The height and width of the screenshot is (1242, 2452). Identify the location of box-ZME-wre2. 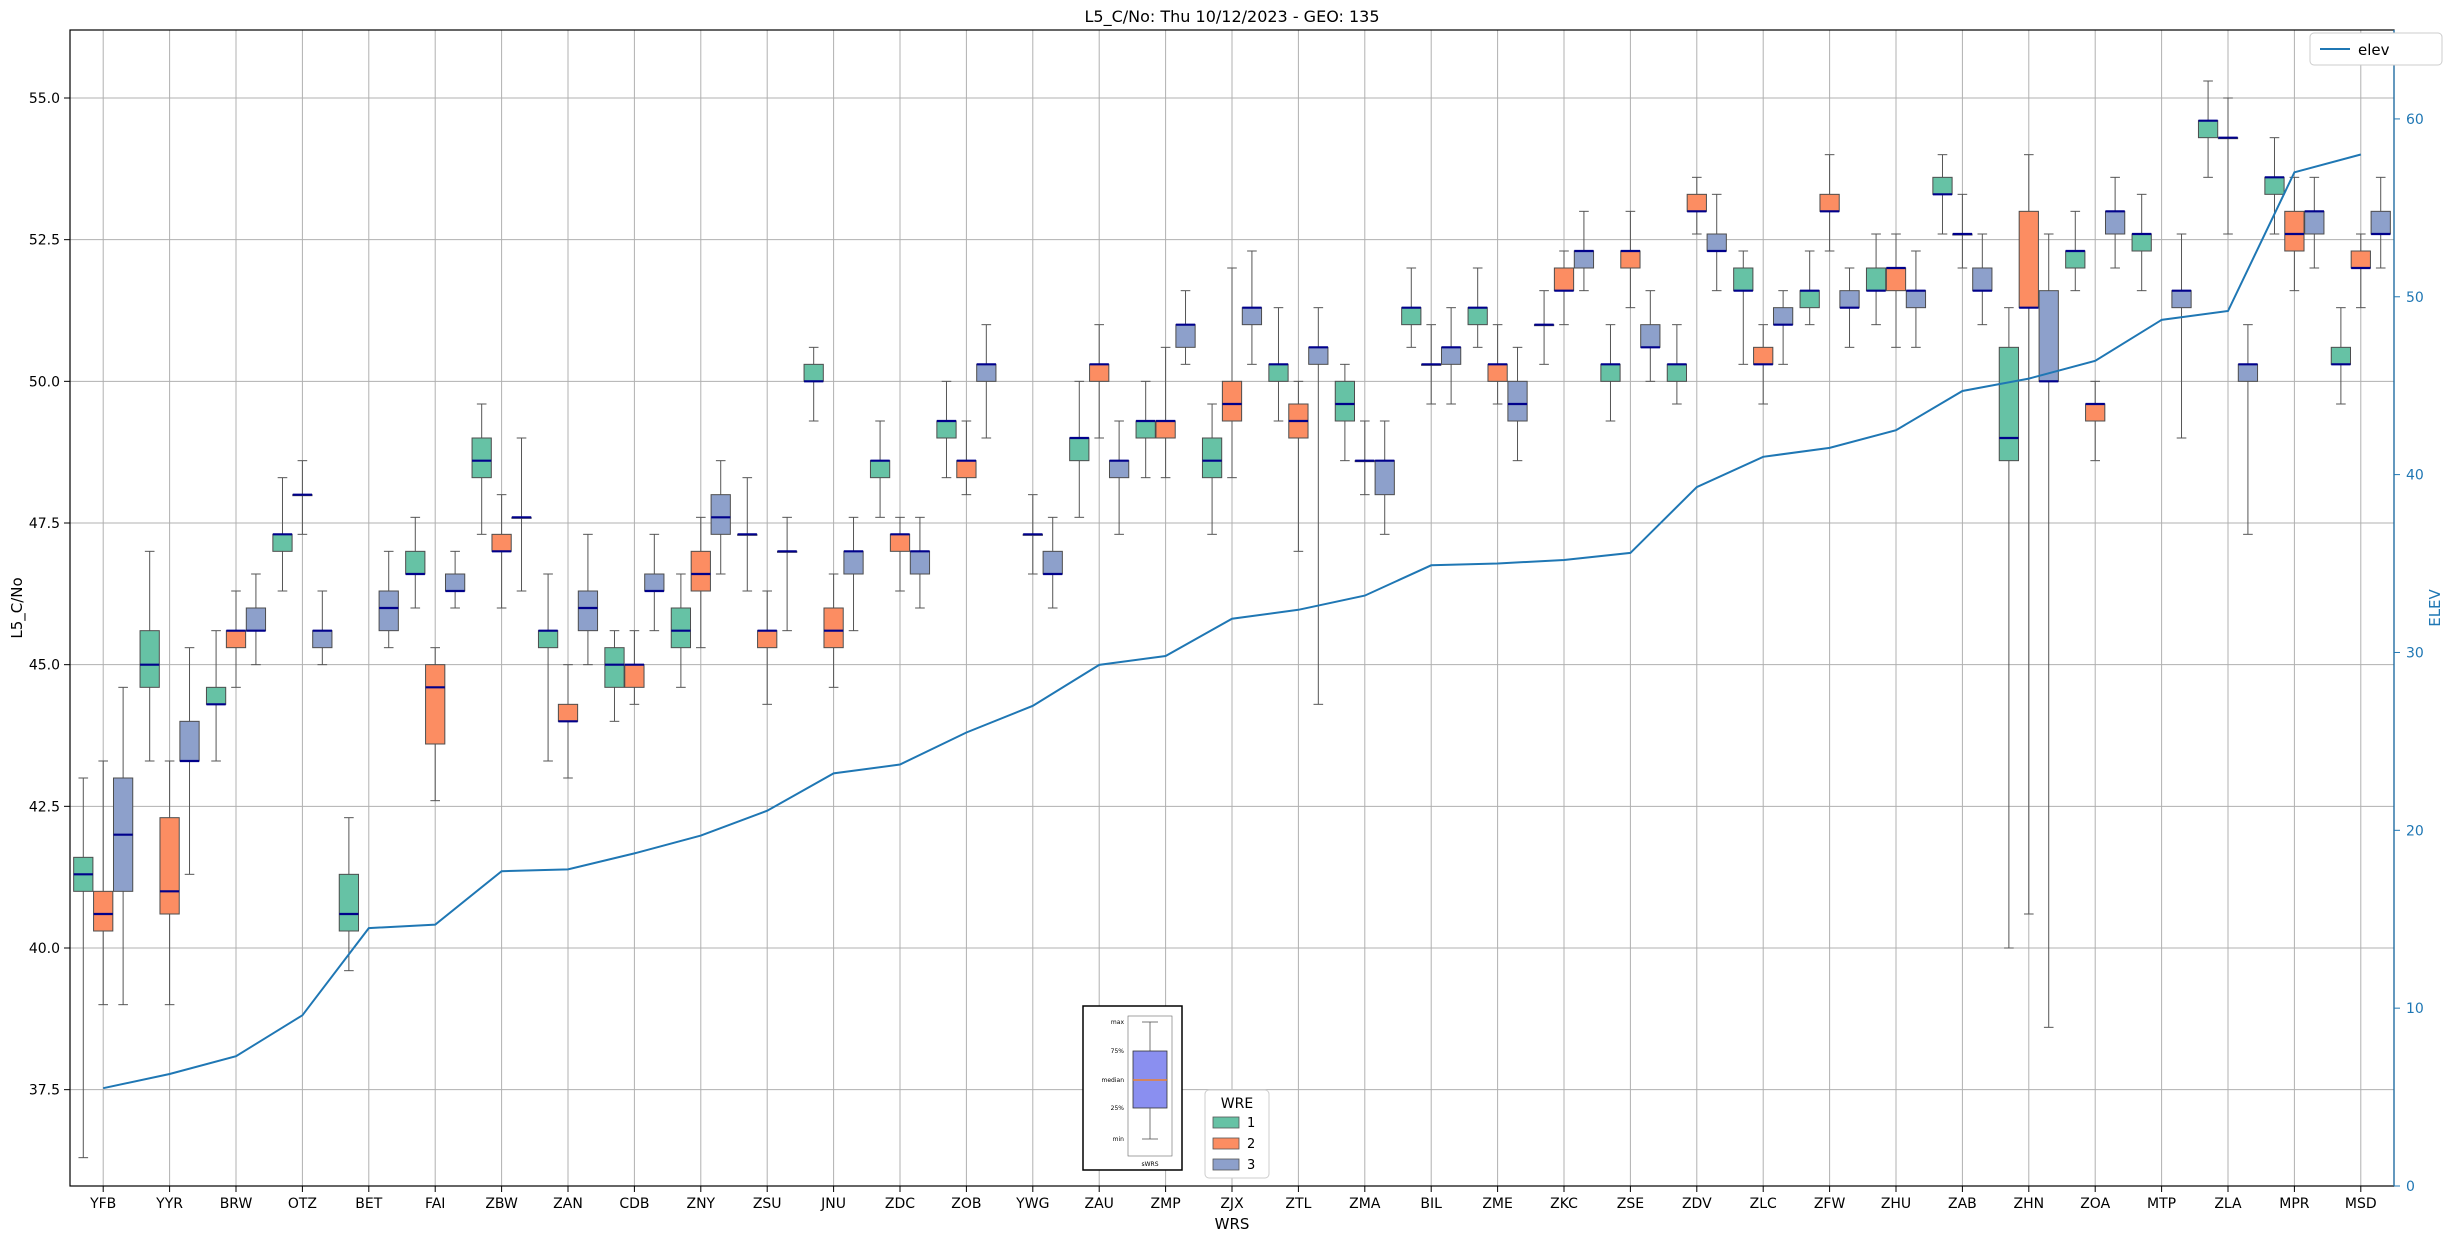
(1497, 364).